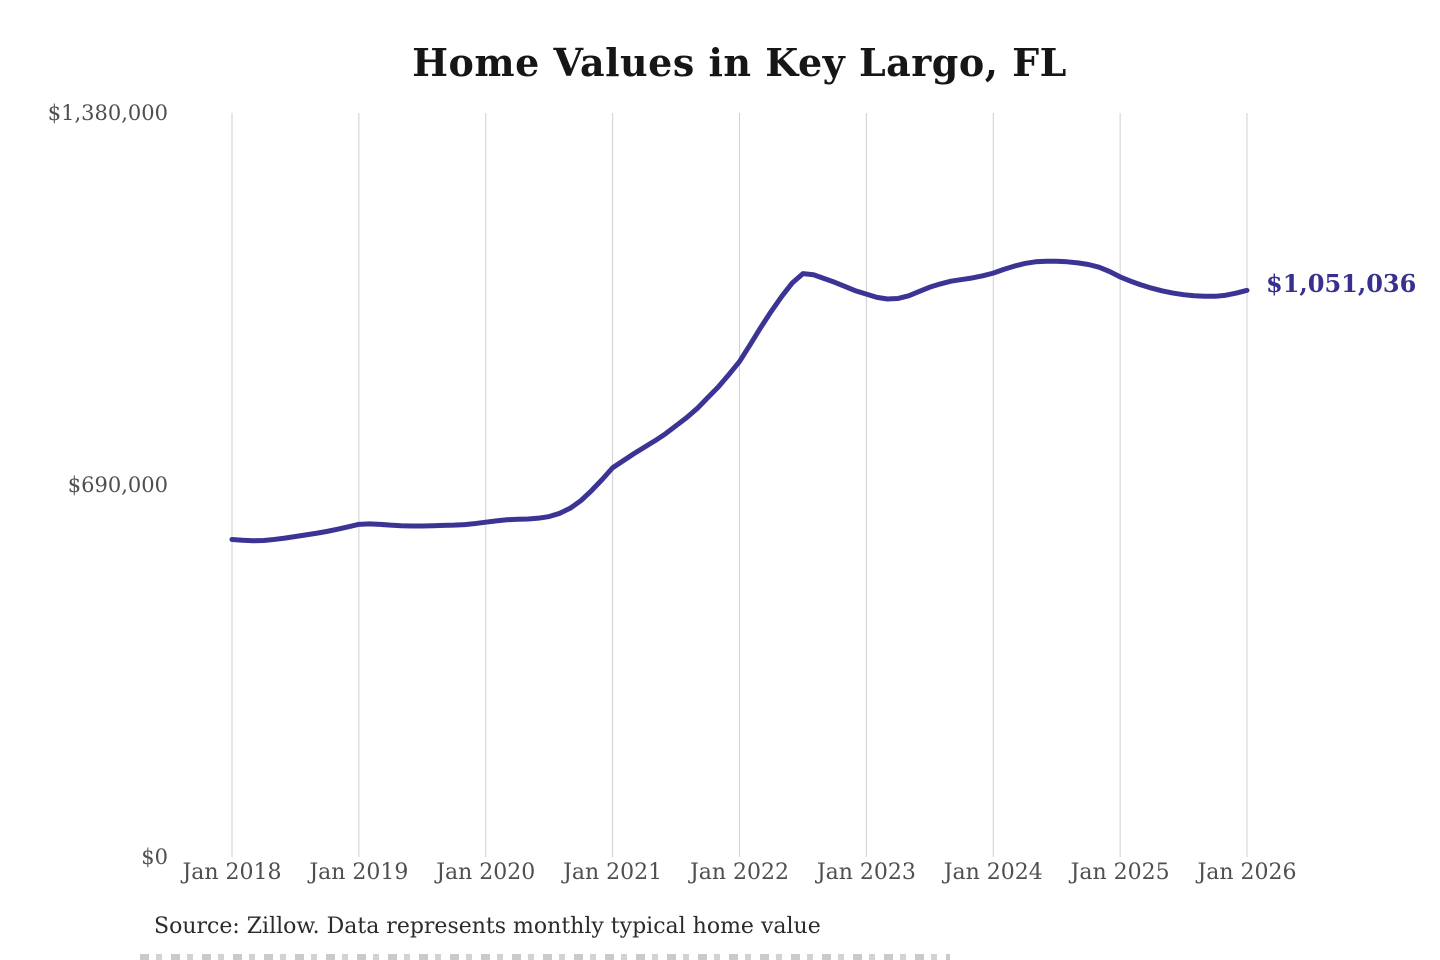 The height and width of the screenshot is (960, 1440). Describe the element at coordinates (1120, 872) in the screenshot. I see `x-axis-tick-label: Jan 2025` at that location.